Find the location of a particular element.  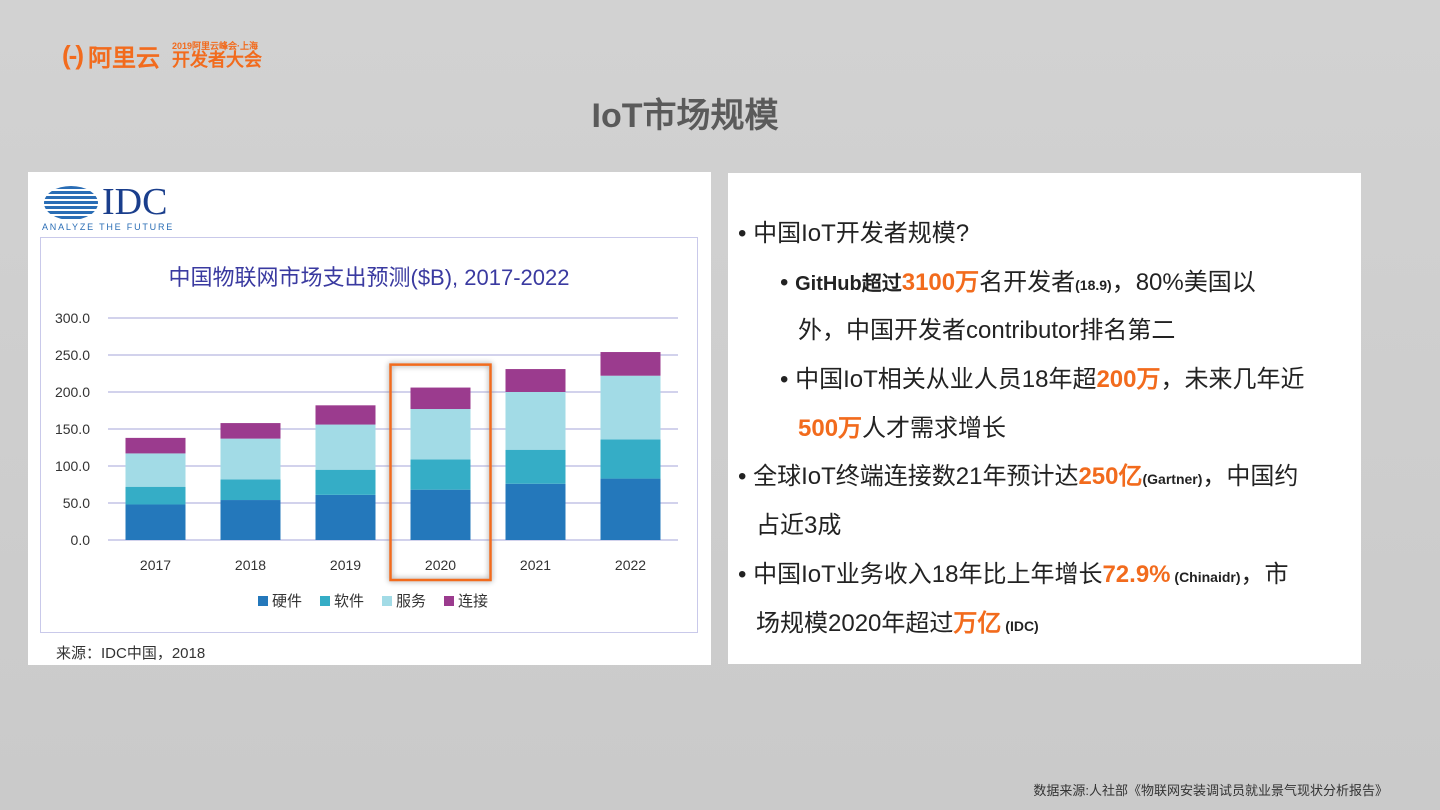

x-tick-label: 2017 is located at coordinates (155, 565).